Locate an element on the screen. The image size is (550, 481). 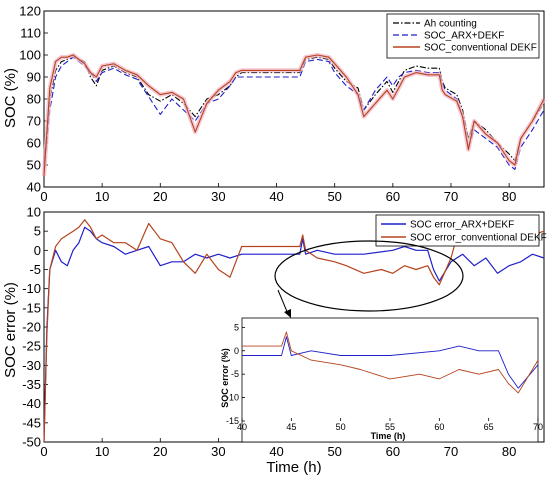
soc-error-y-tick-label: 5 is located at coordinates (37, 231).